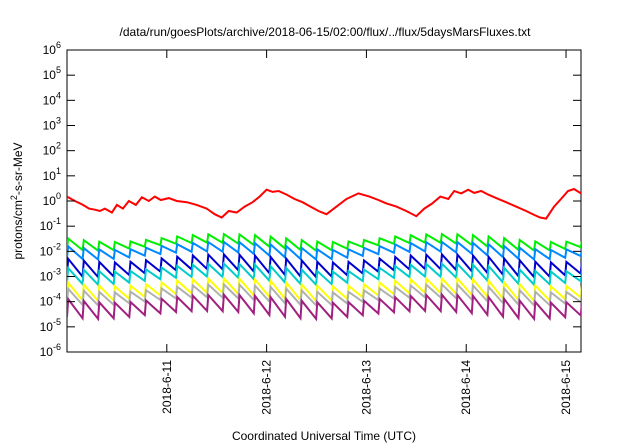  I want to click on x-tick-label: 2018-6-15, so click(566, 387).